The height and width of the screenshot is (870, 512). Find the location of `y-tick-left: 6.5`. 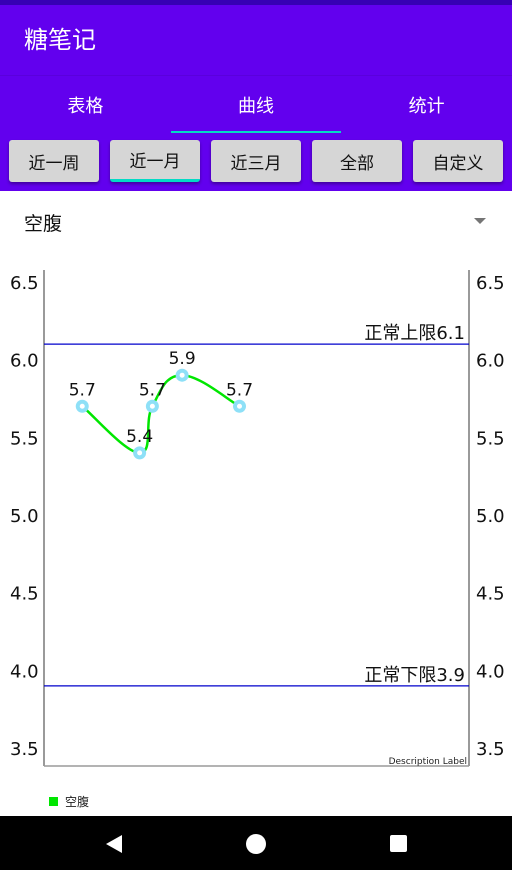

y-tick-left: 6.5 is located at coordinates (24, 283).